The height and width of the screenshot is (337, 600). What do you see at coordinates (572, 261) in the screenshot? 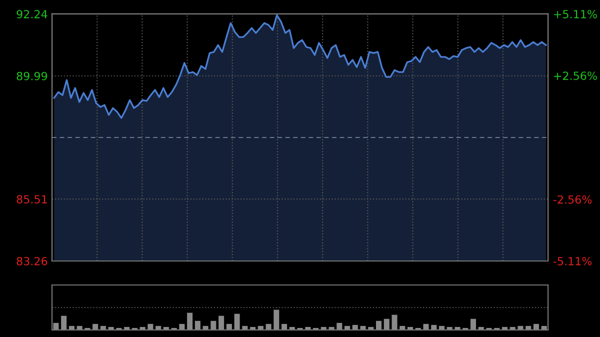
I see `y2-tick-label: -5.11%` at bounding box center [572, 261].